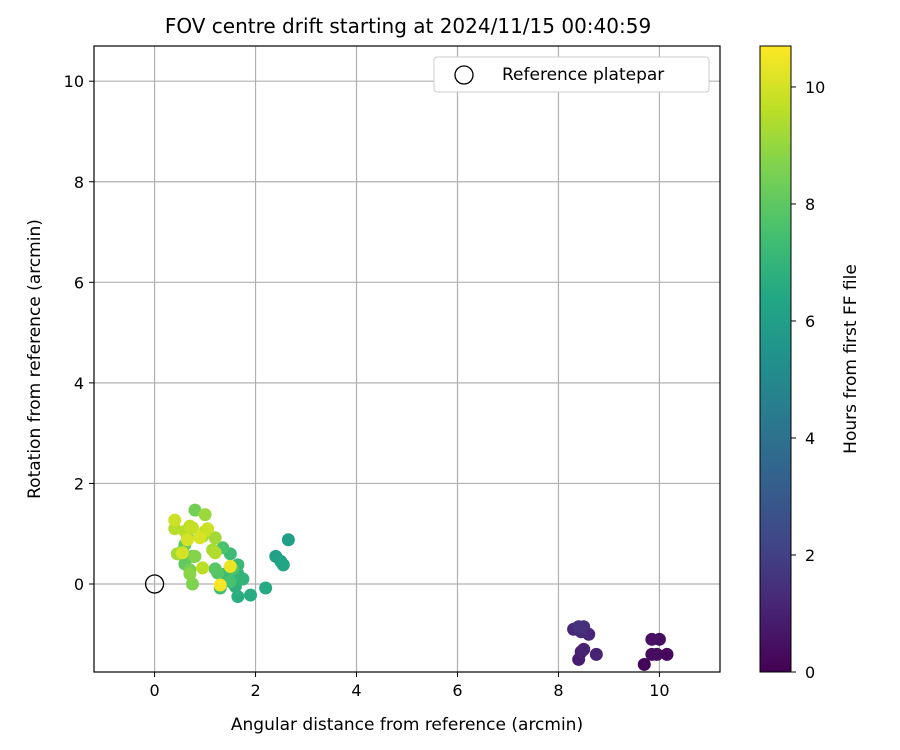 Image resolution: width=900 pixels, height=750 pixels. I want to click on y-tick-label: 4, so click(79, 383).